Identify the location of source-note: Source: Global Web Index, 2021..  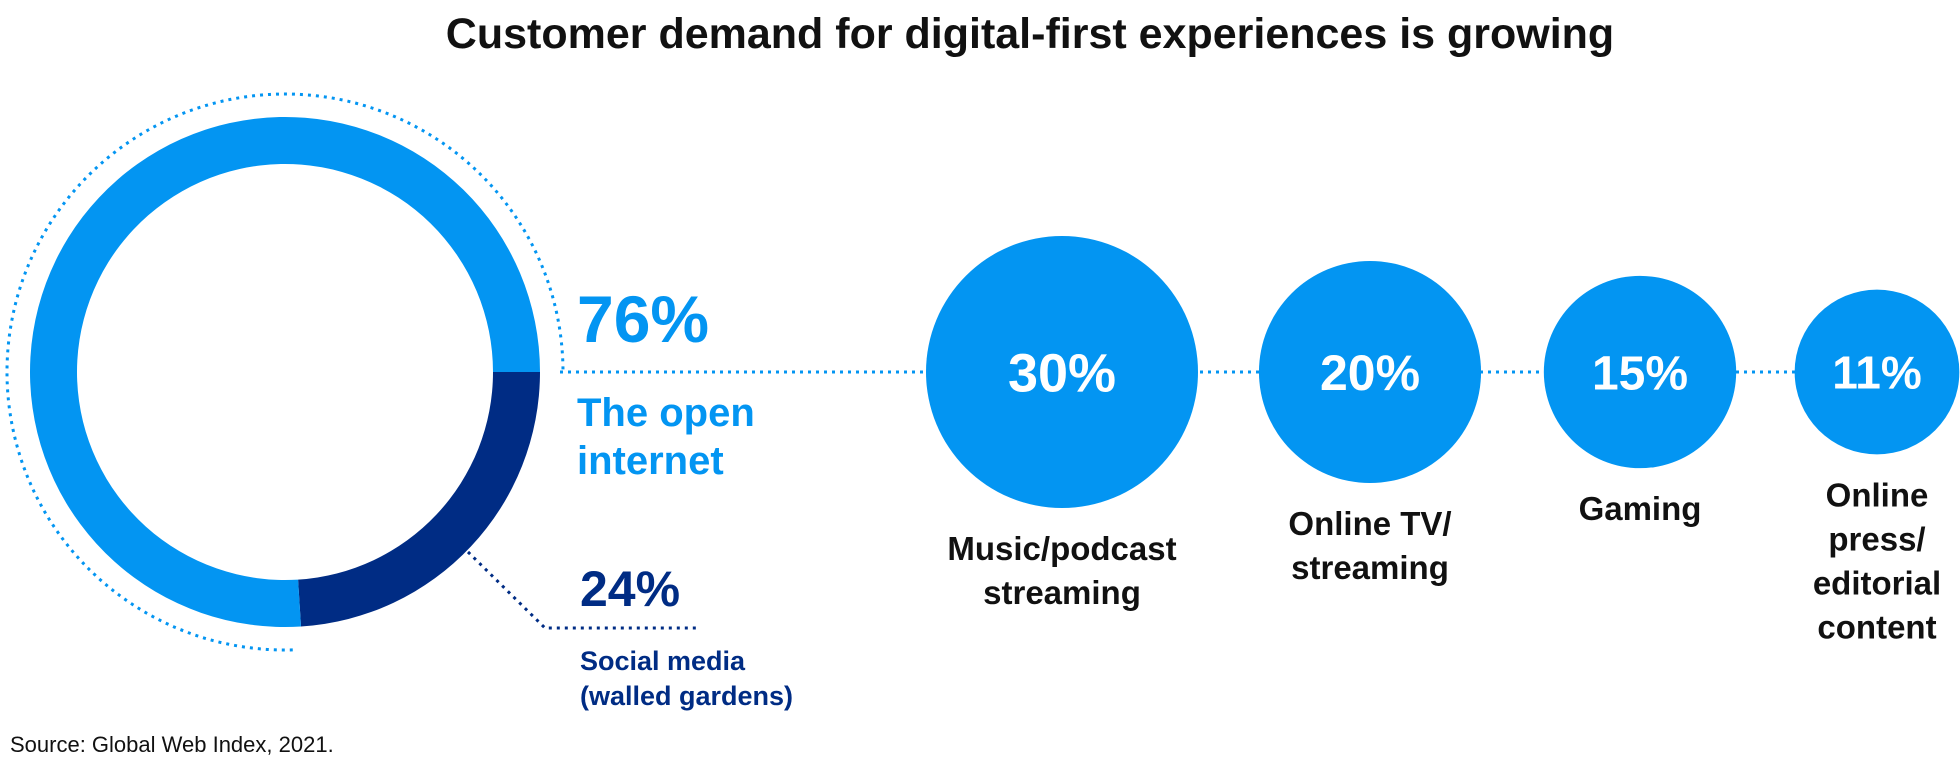
(172, 744).